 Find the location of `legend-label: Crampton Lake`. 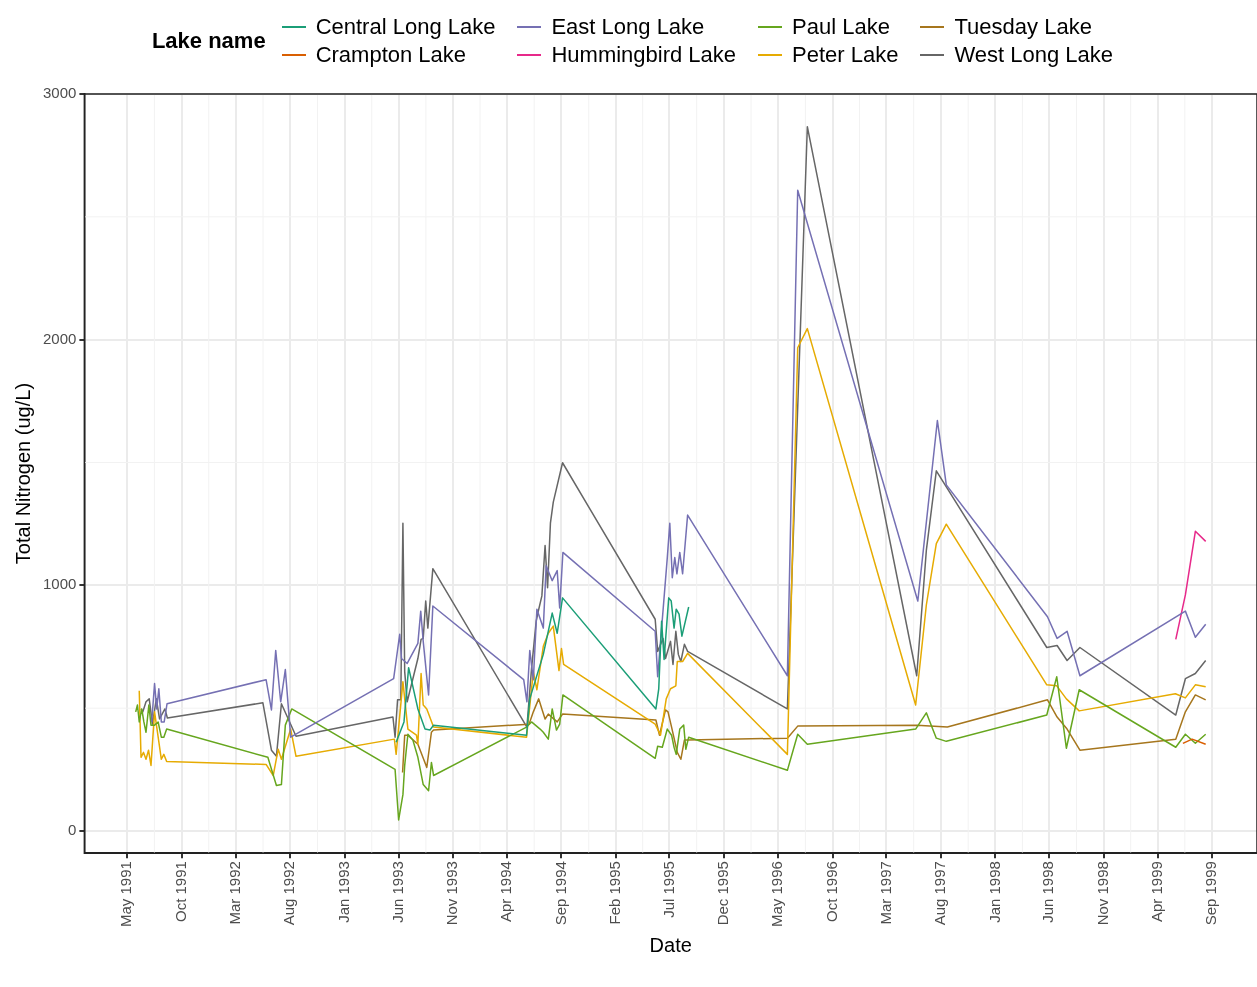

legend-label: Crampton Lake is located at coordinates (391, 55).